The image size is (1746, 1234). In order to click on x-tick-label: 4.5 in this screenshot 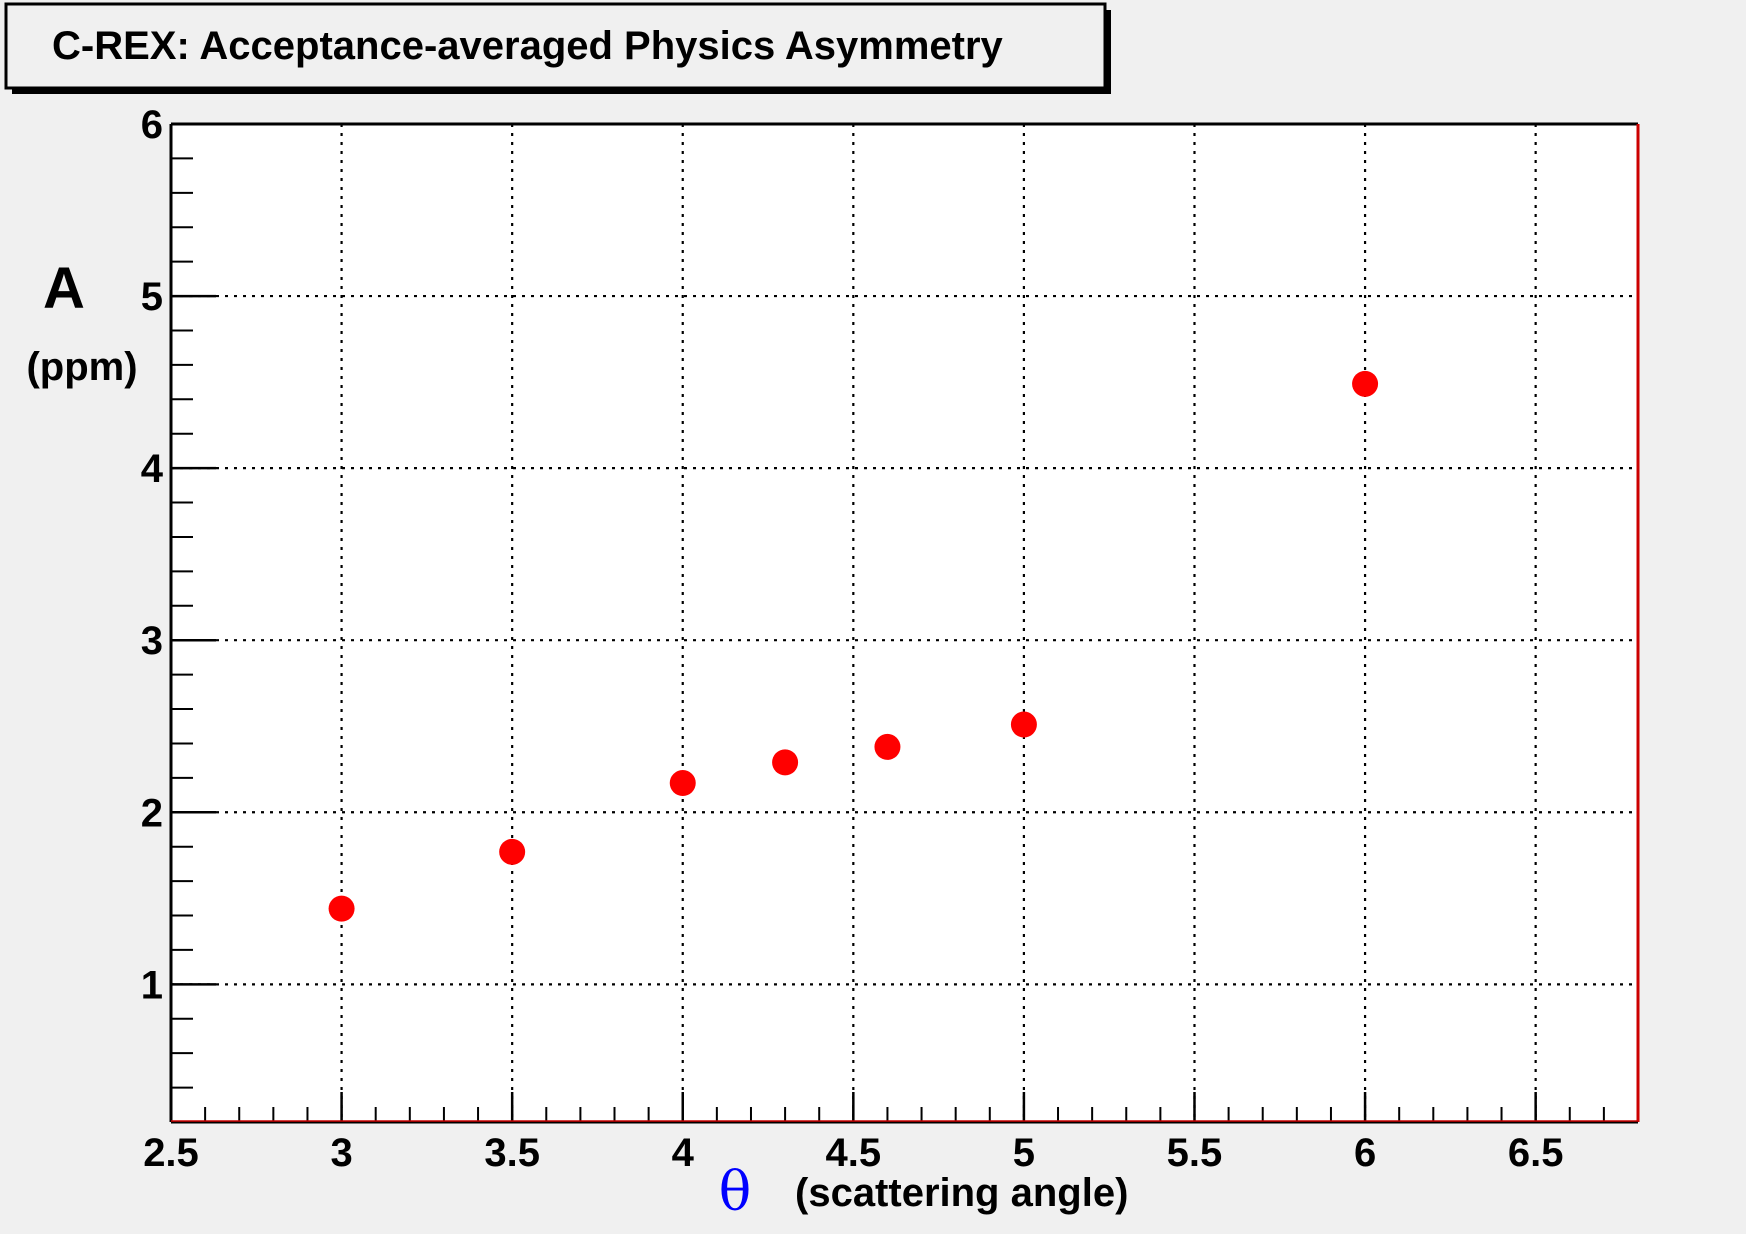, I will do `click(854, 1153)`.